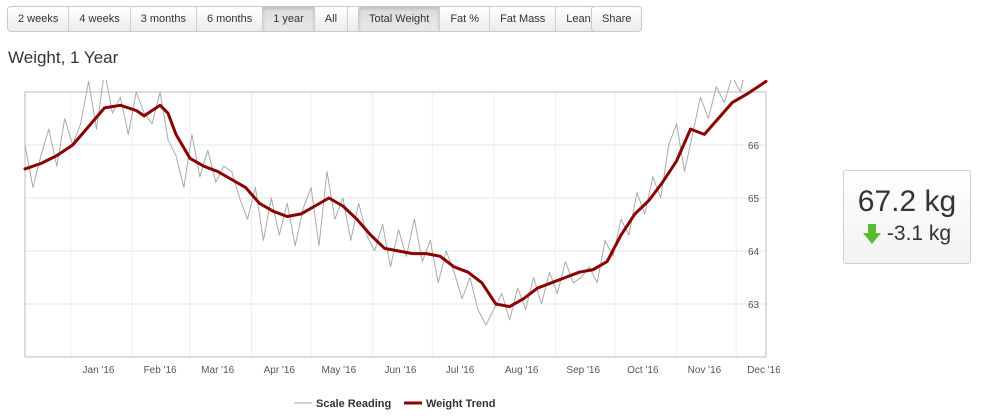  Describe the element at coordinates (217, 370) in the screenshot. I see `x-tick-label: Mar '16` at that location.